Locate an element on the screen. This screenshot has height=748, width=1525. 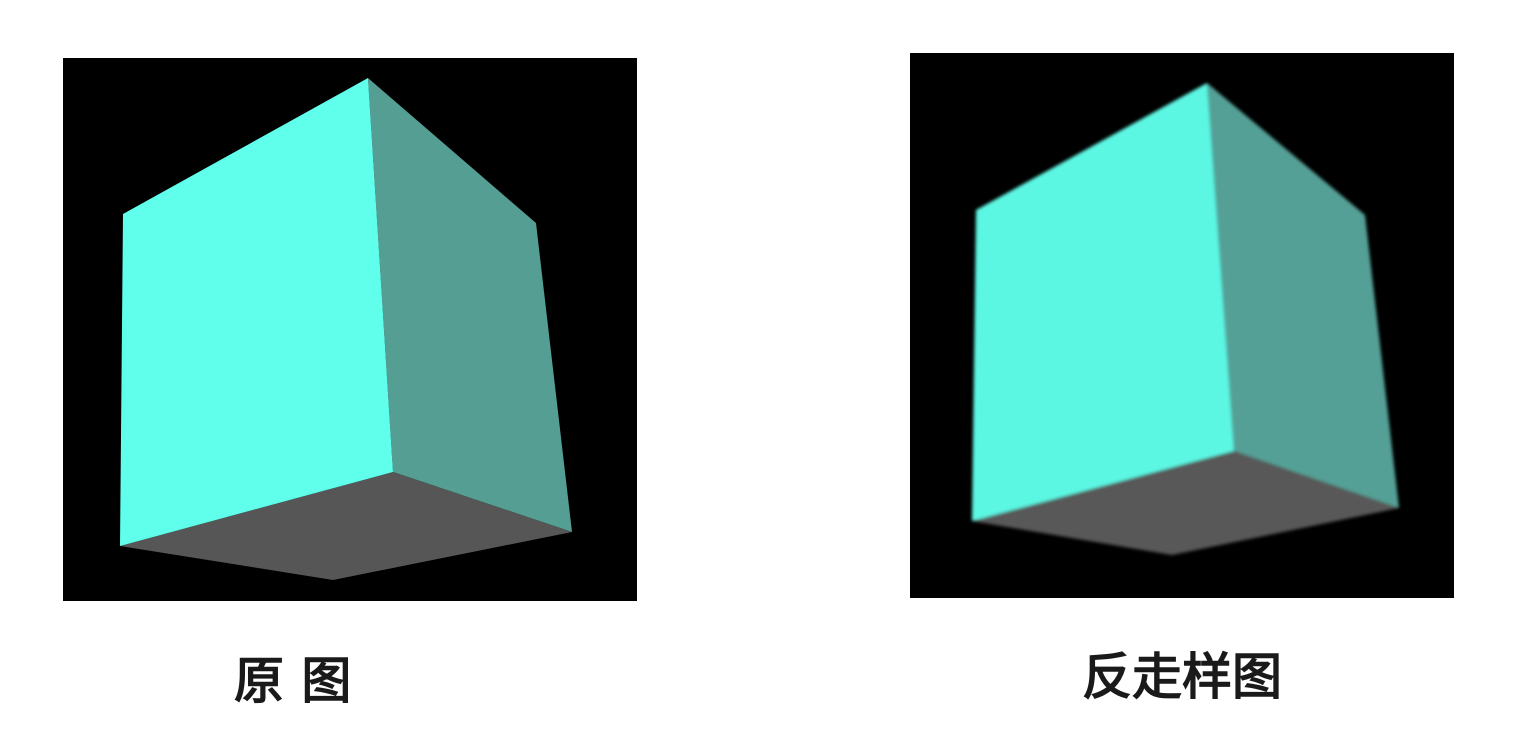
original-image-caption: 原 图 is located at coordinates (293, 681).